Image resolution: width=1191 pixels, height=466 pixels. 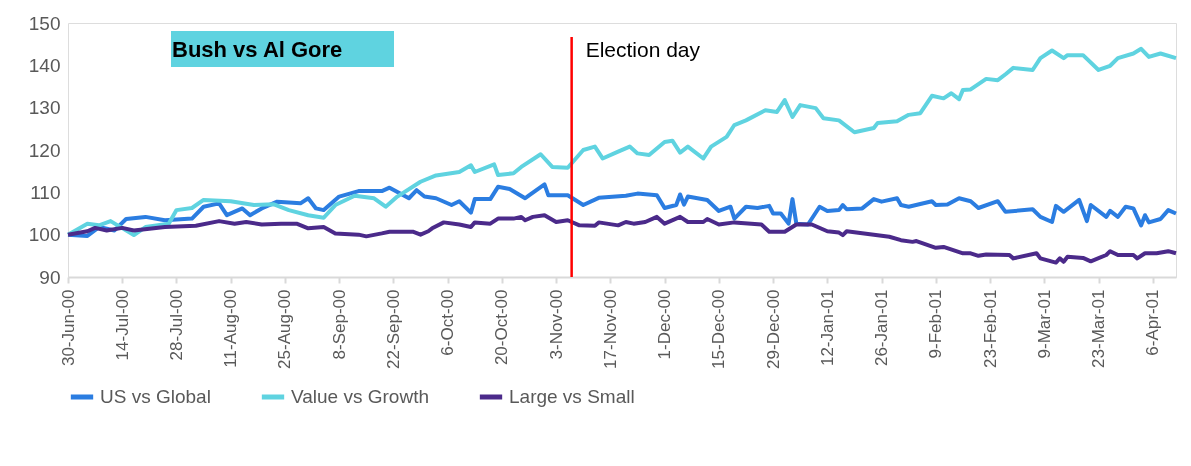 I want to click on x-tick-label: 23-Feb-01, so click(x=990, y=328).